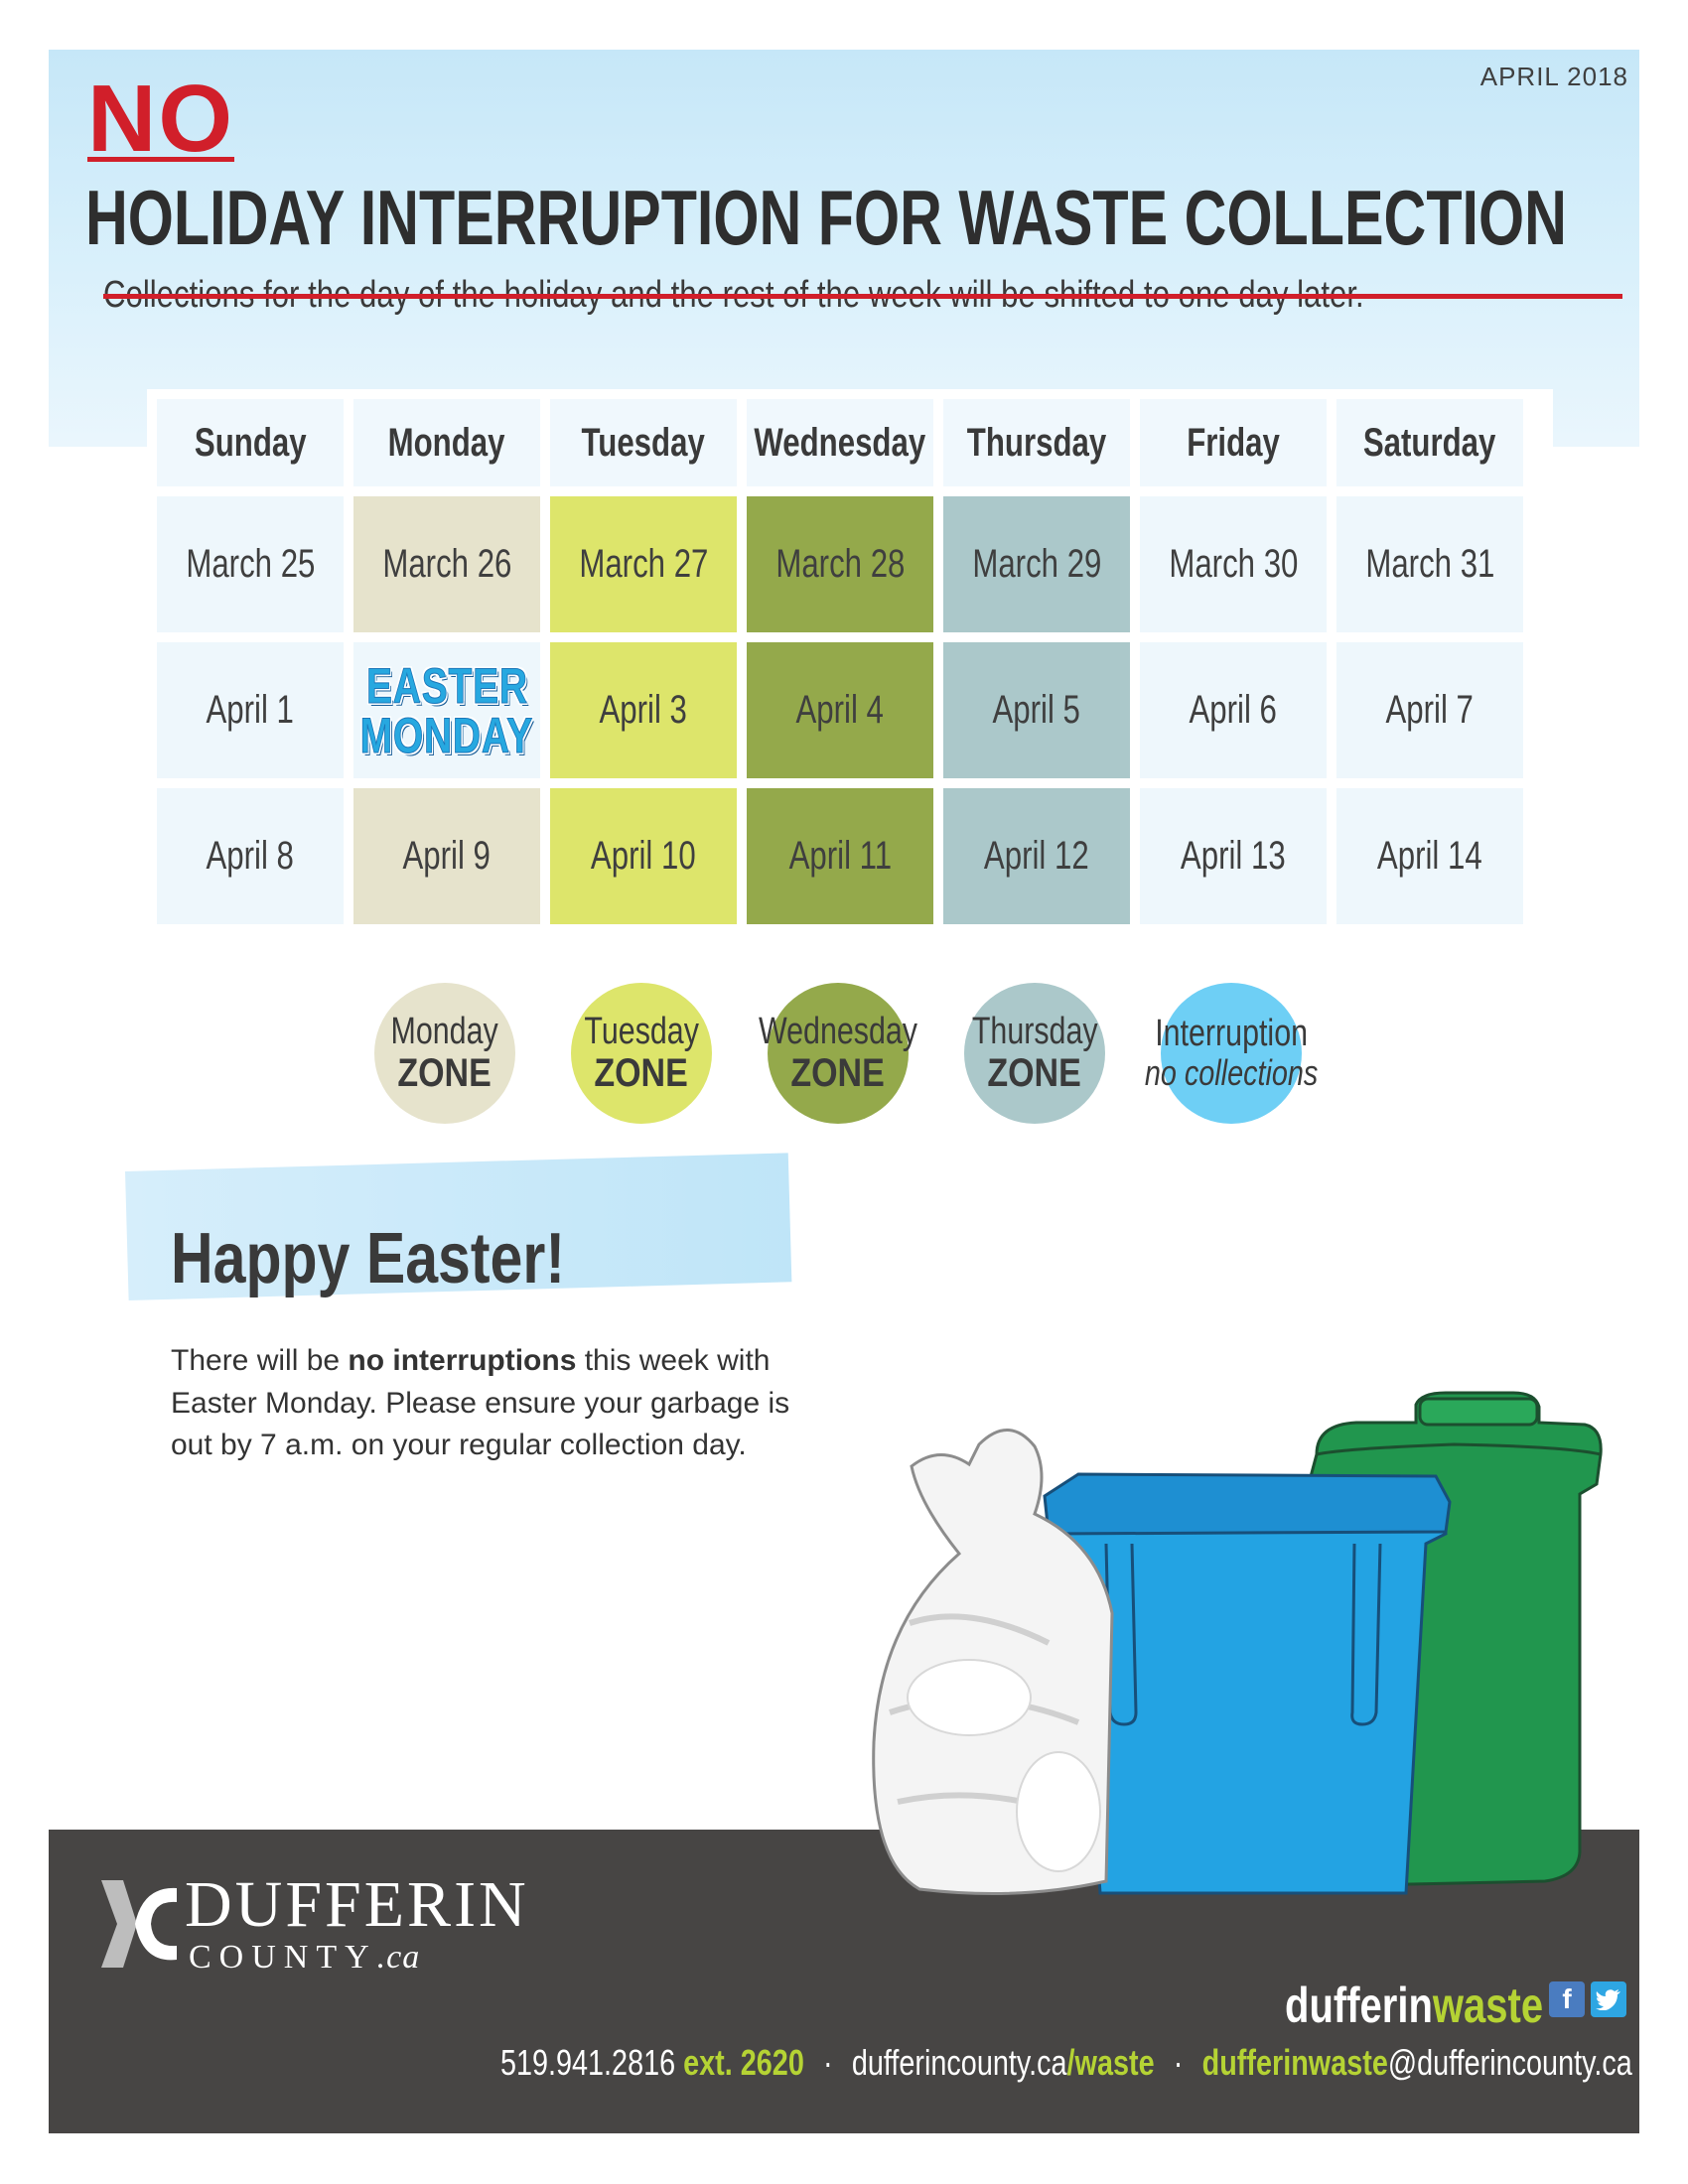 This screenshot has width=1688, height=2184. I want to click on no-word: NO, so click(160, 119).